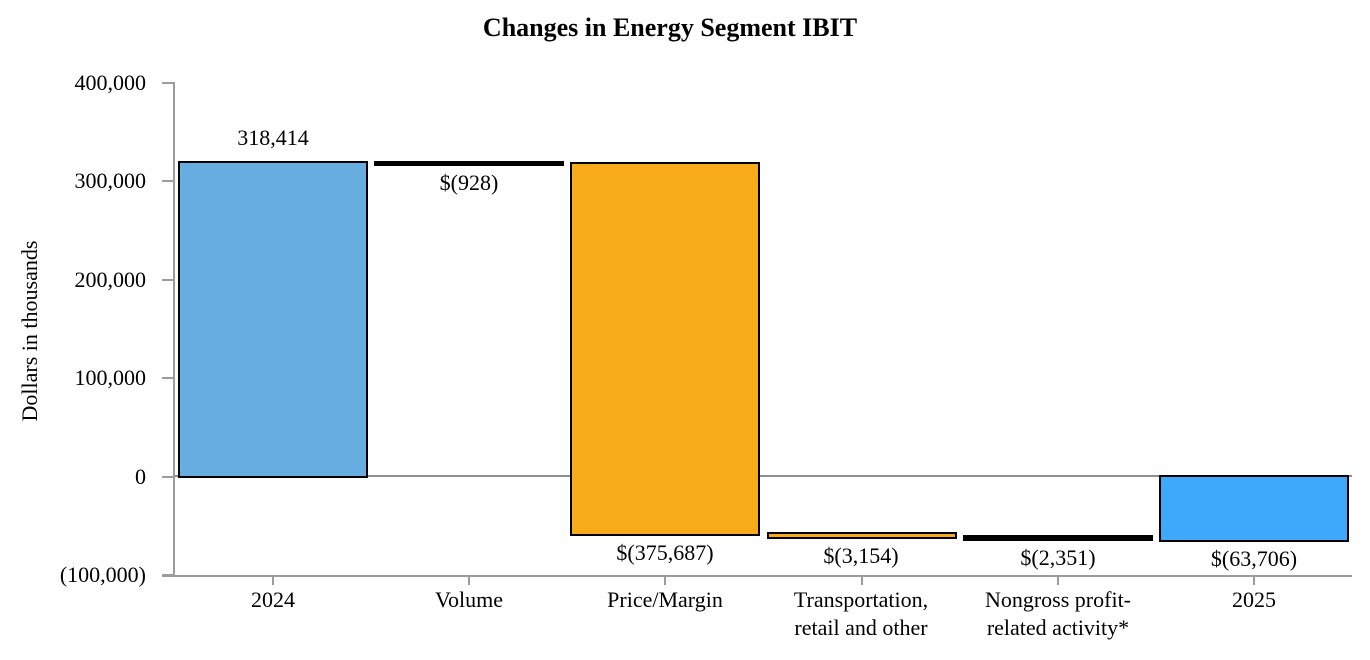 This screenshot has height=660, width=1370. I want to click on bar-label-2025: $(63,706), so click(1254, 558).